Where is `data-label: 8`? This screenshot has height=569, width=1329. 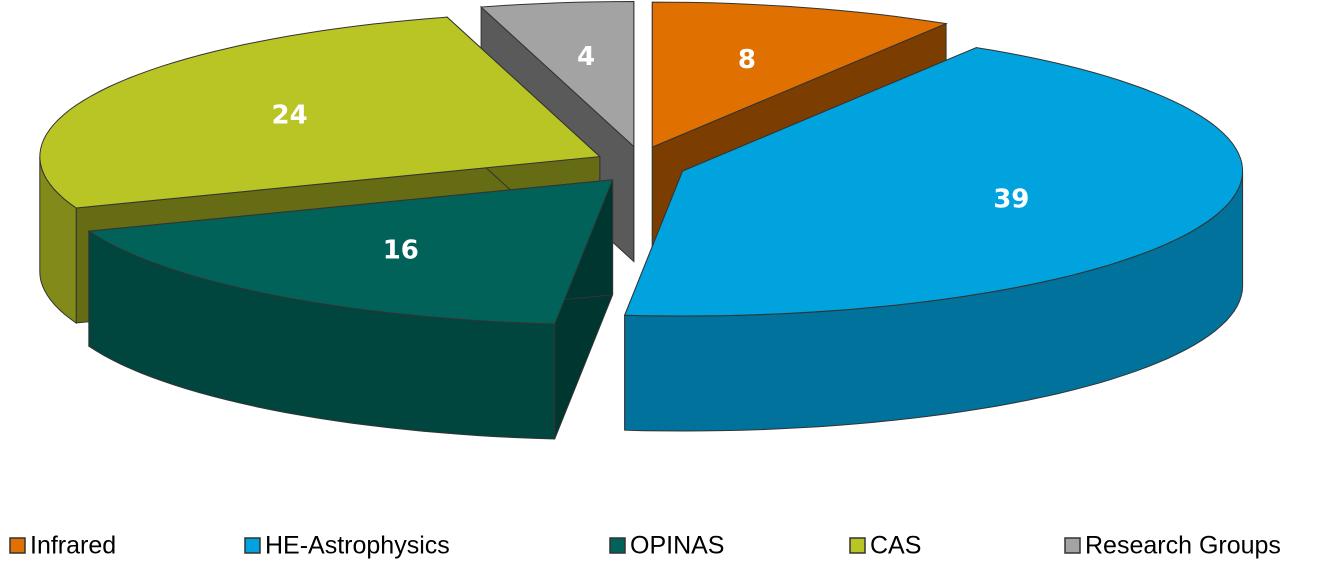 data-label: 8 is located at coordinates (747, 60).